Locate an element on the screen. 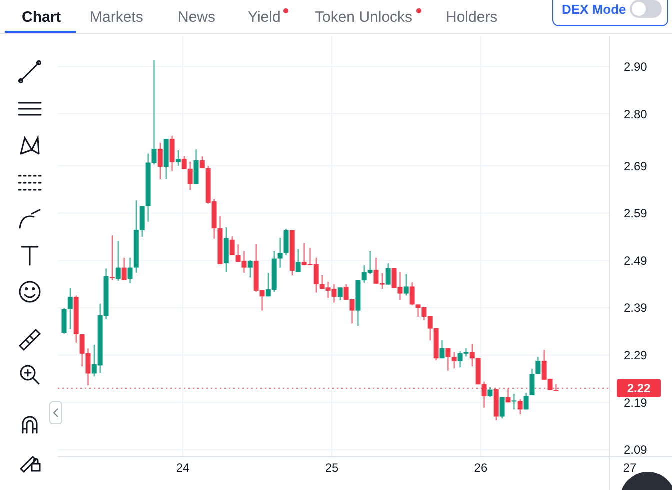  text: Yield is located at coordinates (264, 17).